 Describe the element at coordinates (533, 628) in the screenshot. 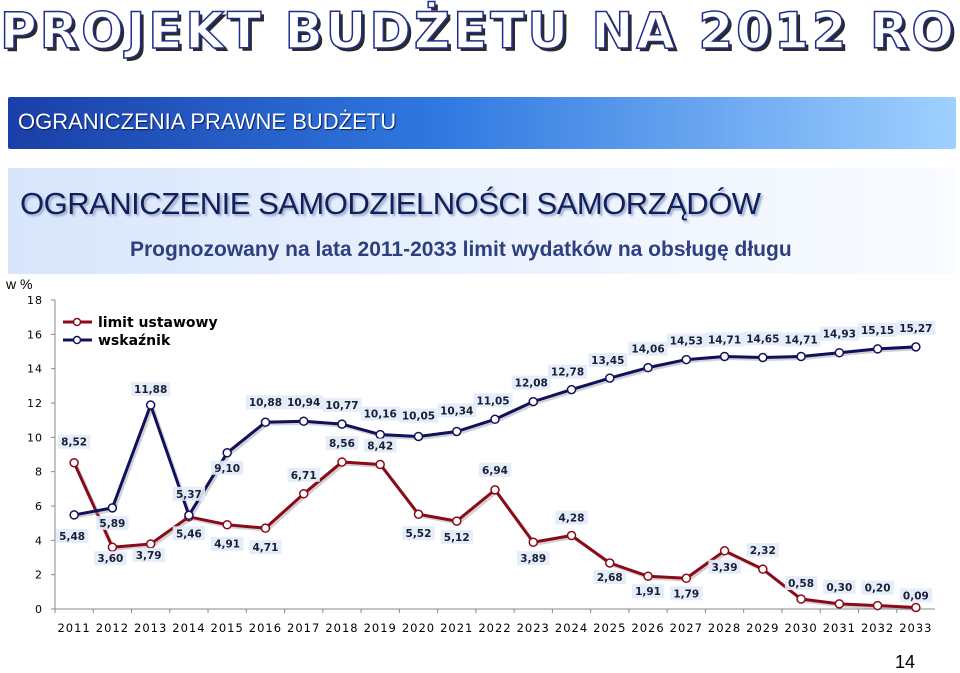

I see `x-tick-label: 2023` at that location.